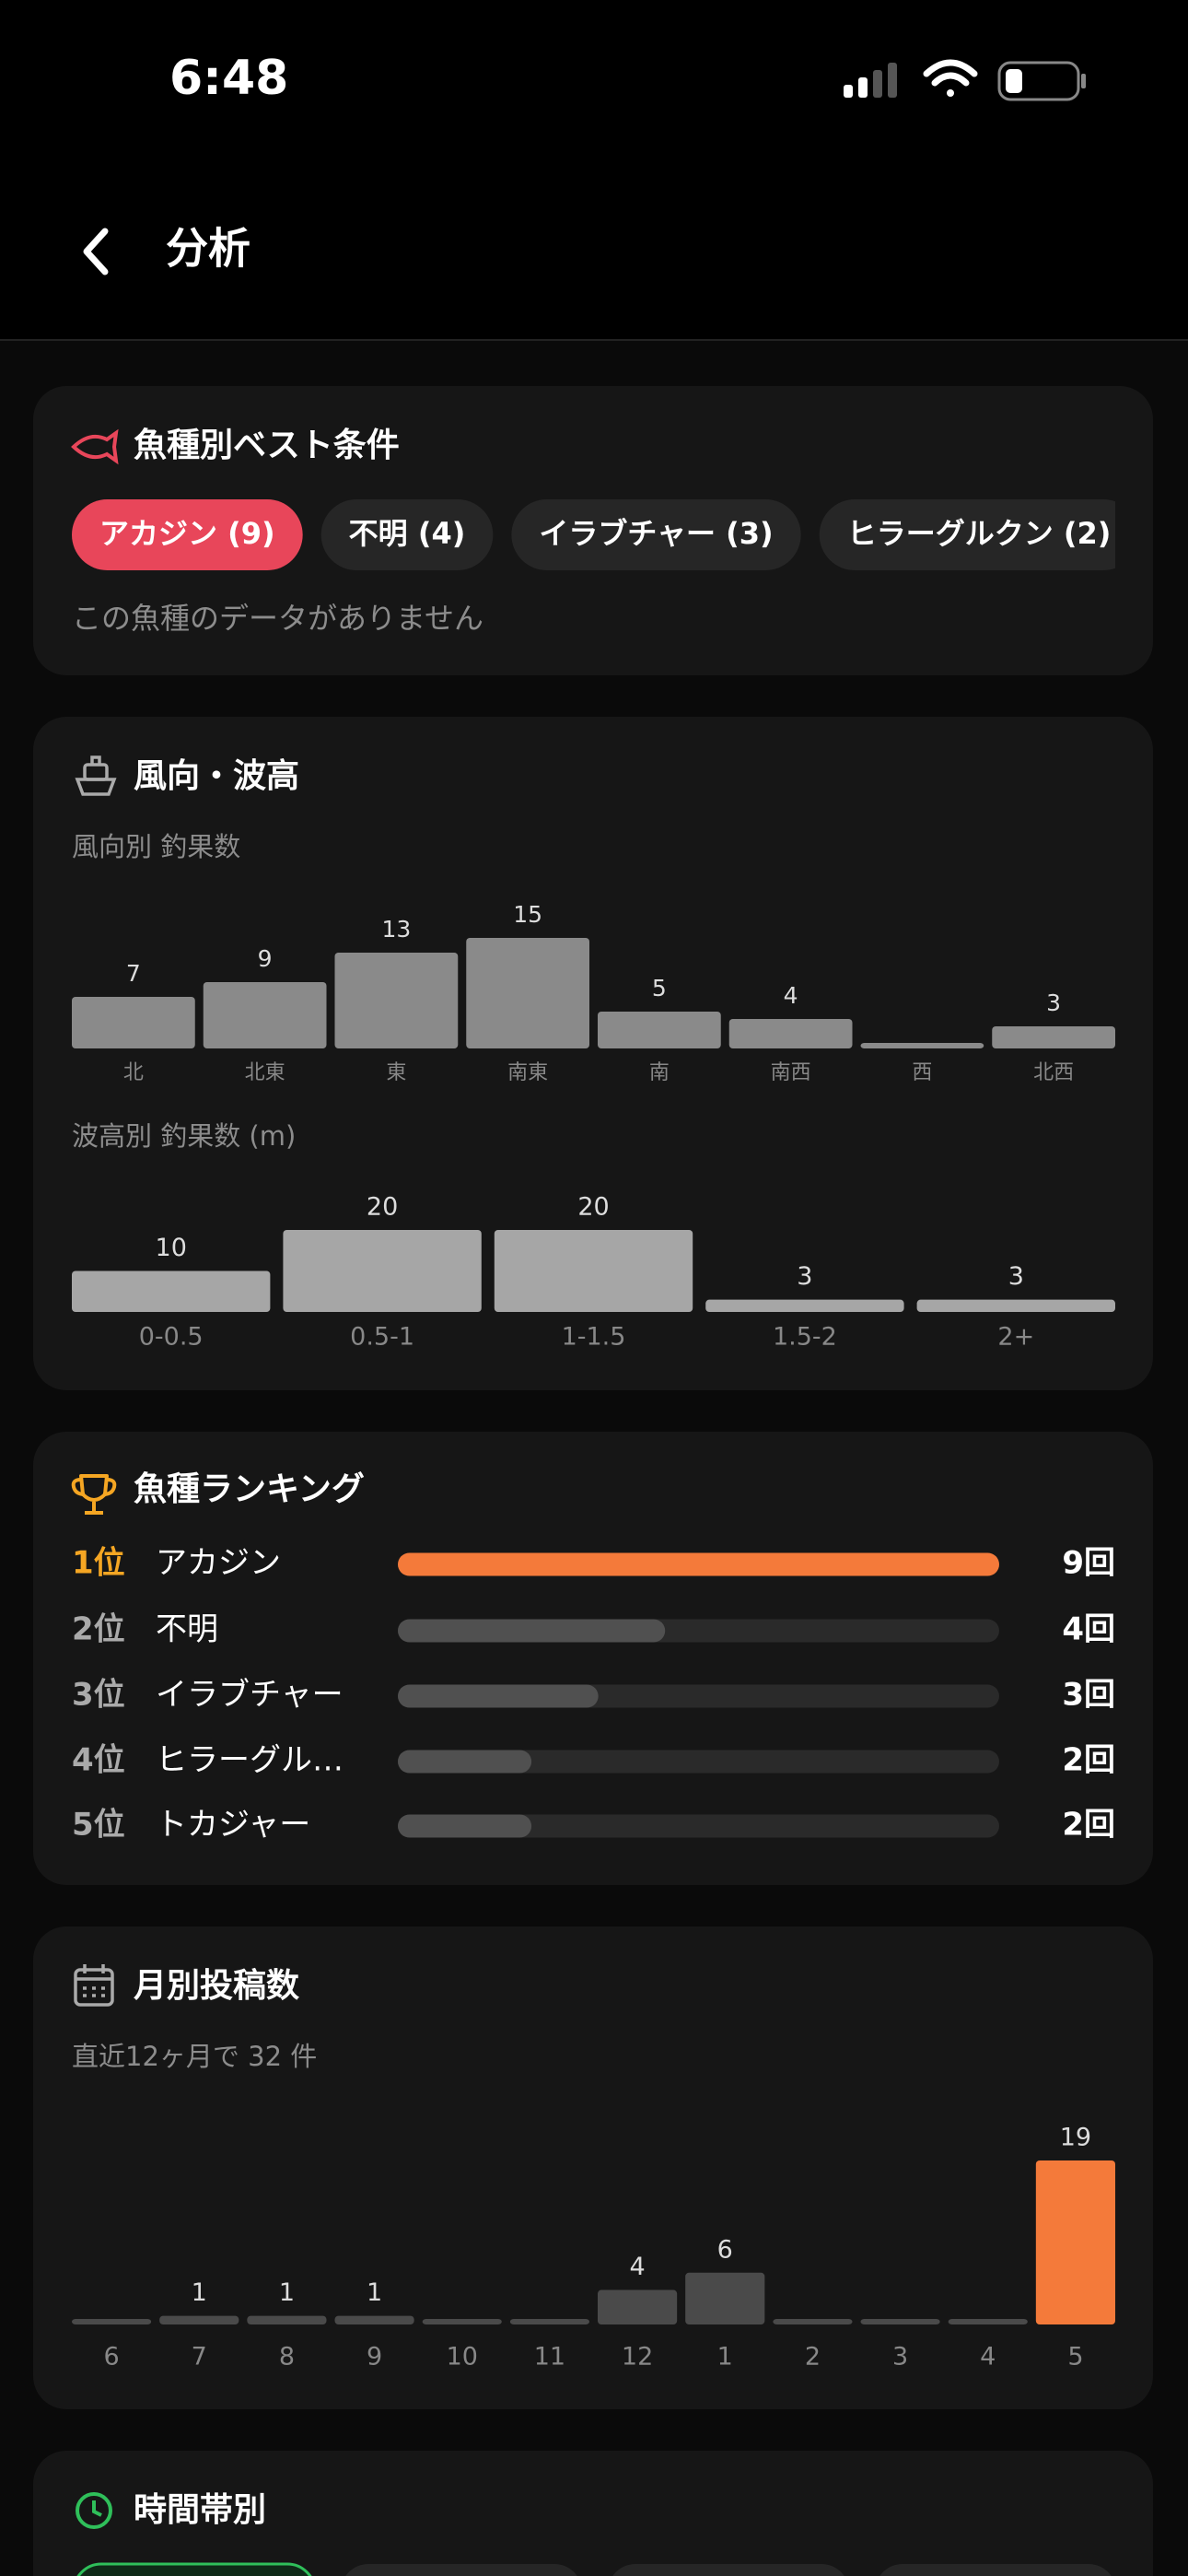 The width and height of the screenshot is (1188, 2576). Describe the element at coordinates (527, 914) in the screenshot. I see `bar-value-label: 15` at that location.